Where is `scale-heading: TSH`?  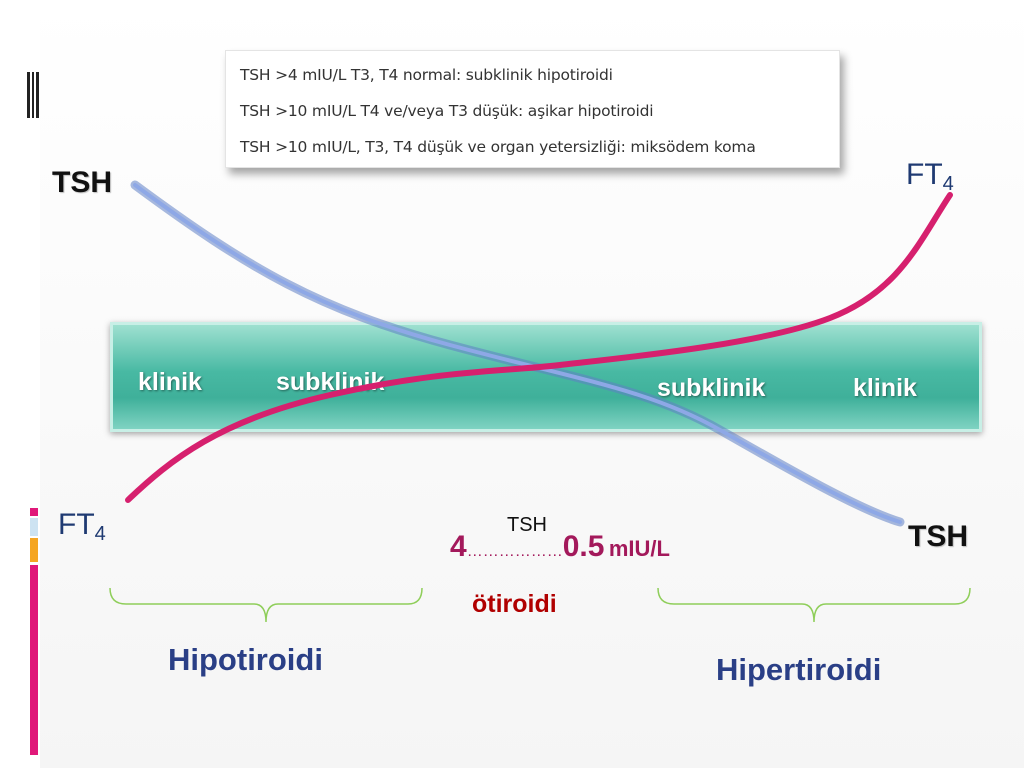 scale-heading: TSH is located at coordinates (527, 525).